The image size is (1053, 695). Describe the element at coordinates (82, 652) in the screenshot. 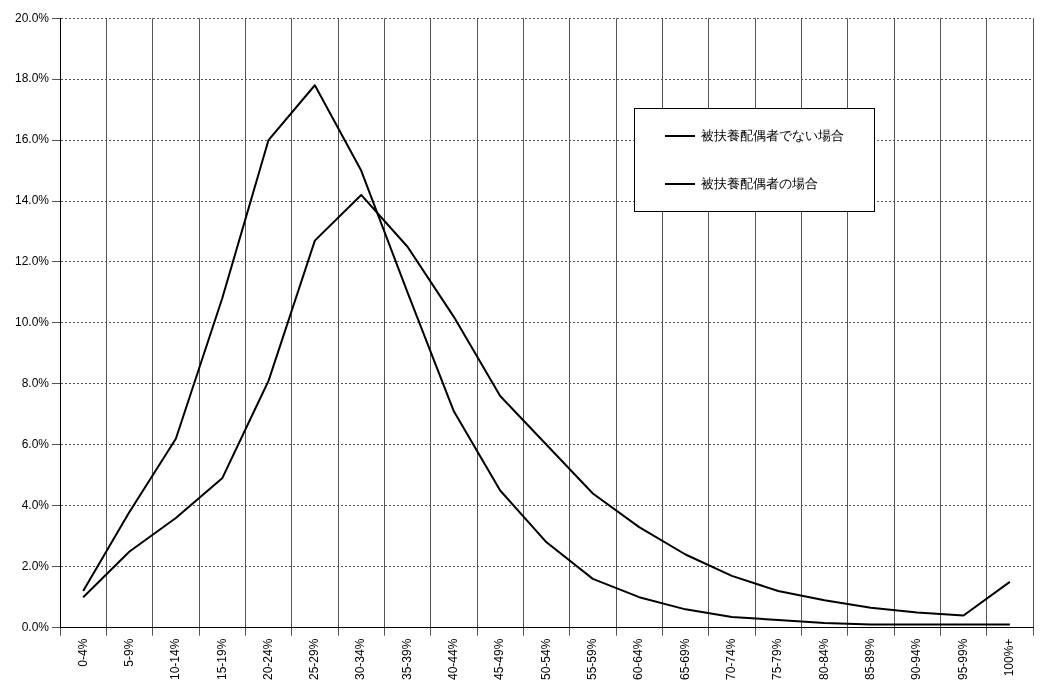

I see `x-tick-label: 0-4%` at that location.